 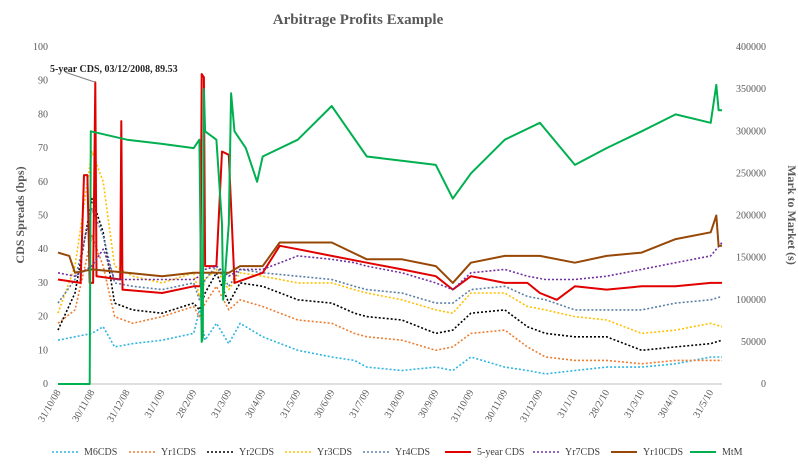 I want to click on y2-tick-label: 350000, so click(x=751, y=89).